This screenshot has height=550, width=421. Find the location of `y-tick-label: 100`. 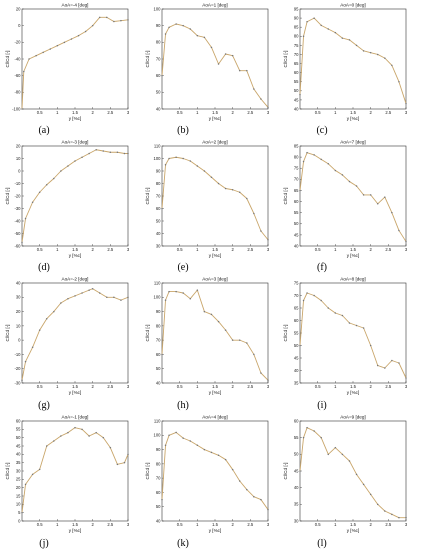

y-tick-label: 100 is located at coordinates (158, 8).